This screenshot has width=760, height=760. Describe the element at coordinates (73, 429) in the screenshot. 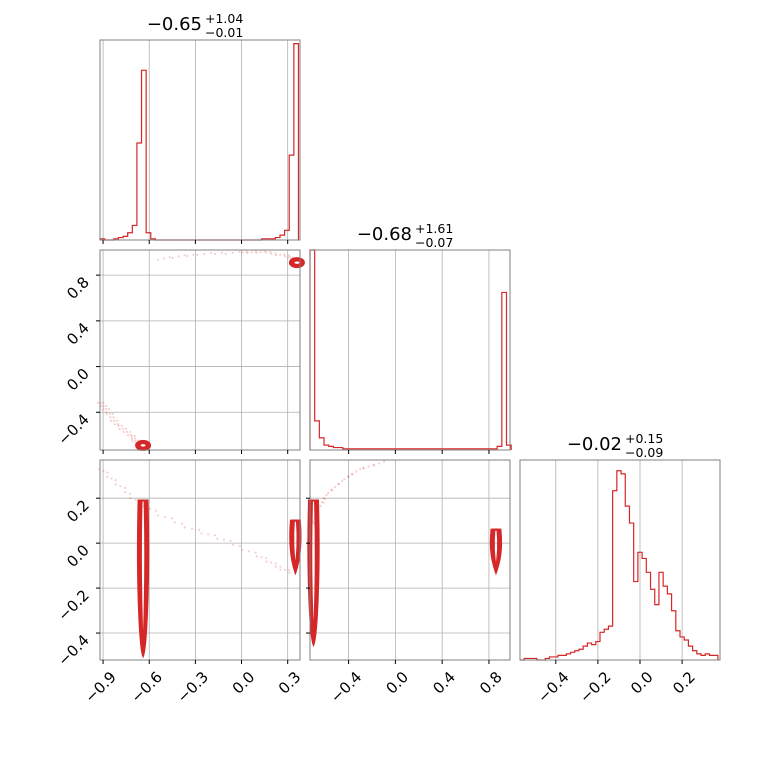

I see `y-tick-label: −0.4` at that location.